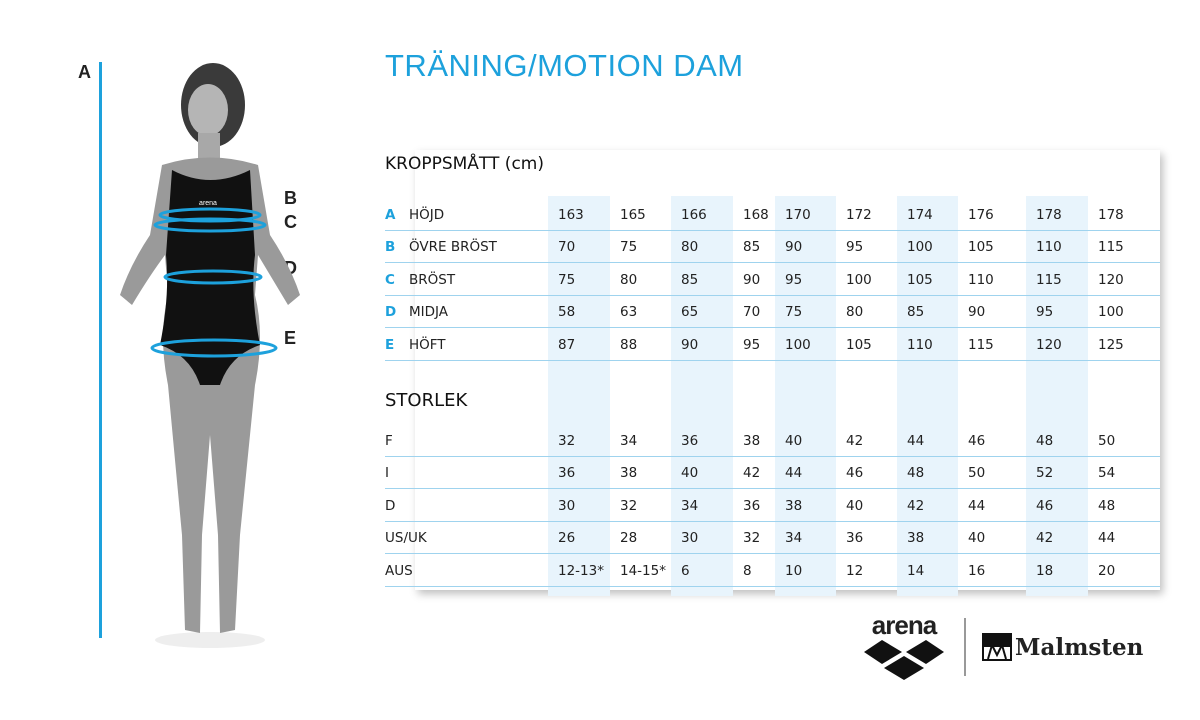 Image resolution: width=1200 pixels, height=720 pixels. I want to click on table-cell: 58, so click(567, 312).